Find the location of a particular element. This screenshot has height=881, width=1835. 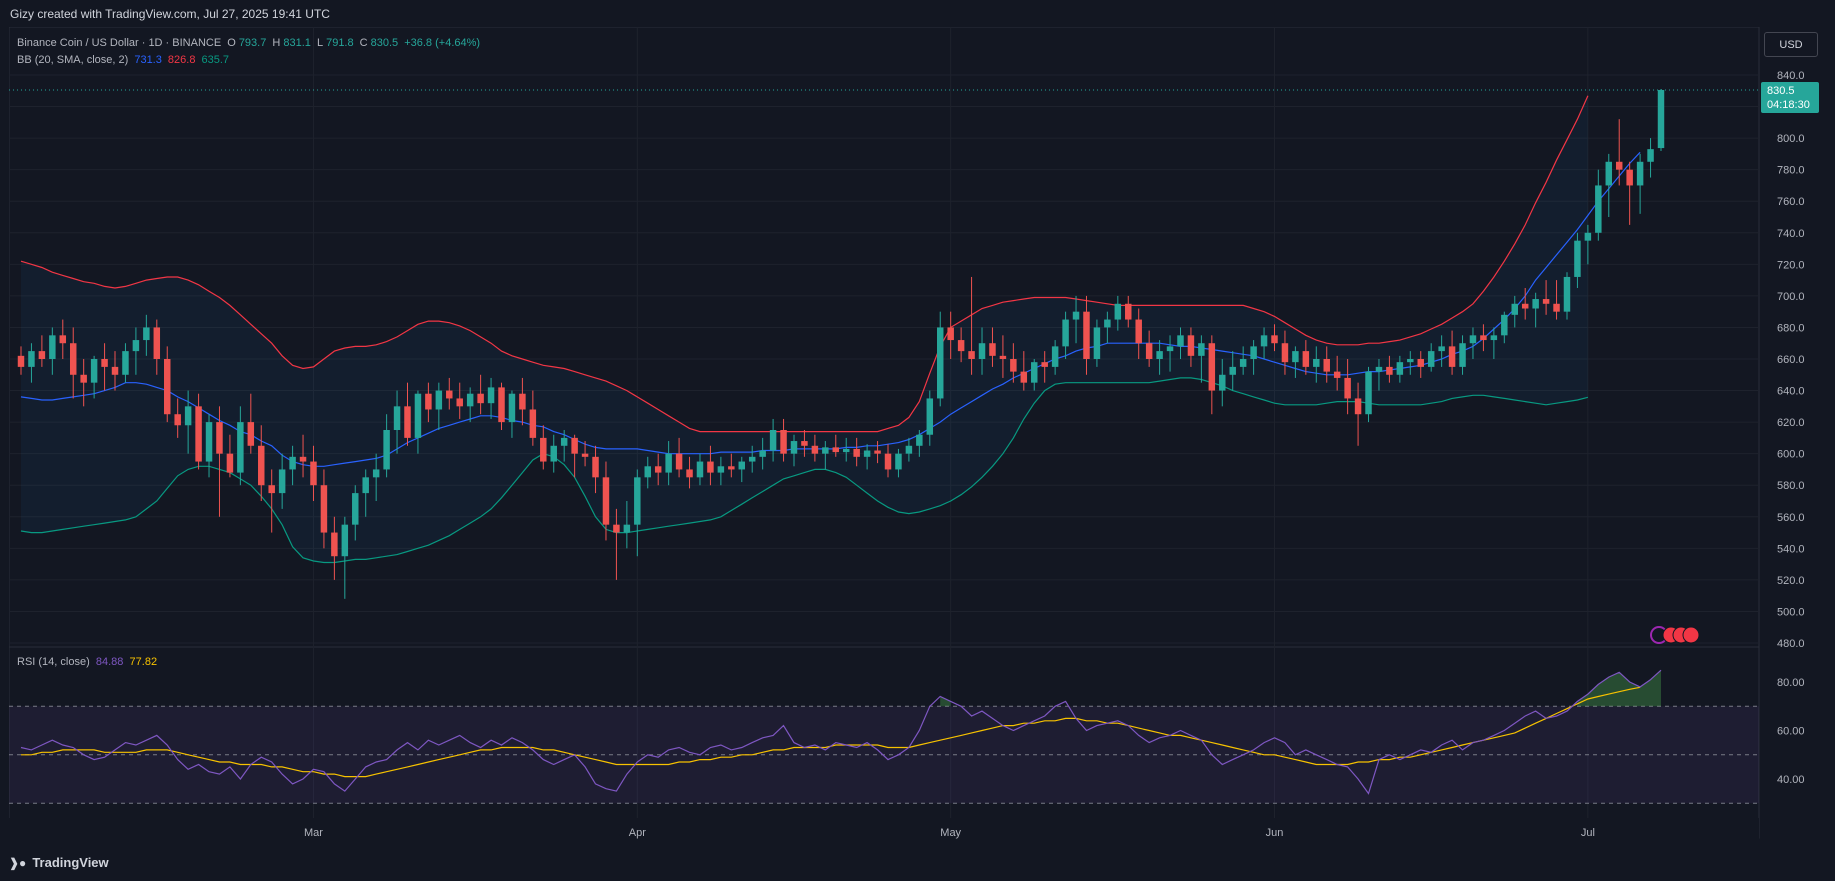

rsi-axis: 40.00 60.00 80.00 is located at coordinates (1791, 731).